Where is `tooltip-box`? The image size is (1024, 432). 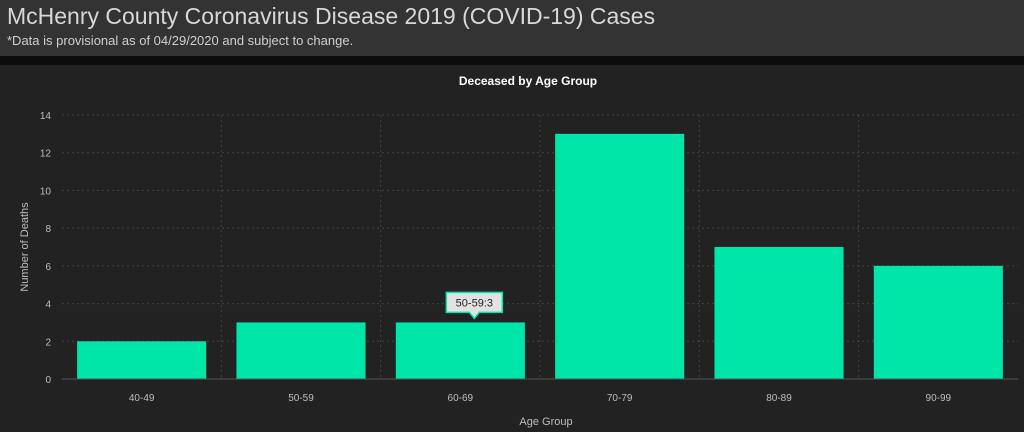
tooltip-box is located at coordinates (474, 305).